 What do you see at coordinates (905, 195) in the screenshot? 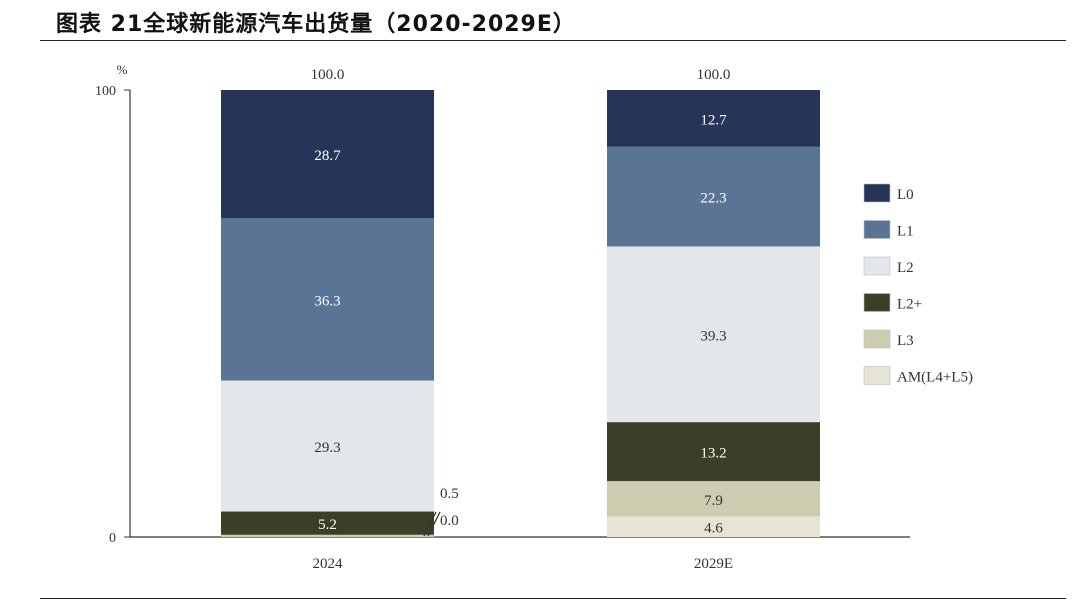
I see `legend-label: L0` at bounding box center [905, 195].